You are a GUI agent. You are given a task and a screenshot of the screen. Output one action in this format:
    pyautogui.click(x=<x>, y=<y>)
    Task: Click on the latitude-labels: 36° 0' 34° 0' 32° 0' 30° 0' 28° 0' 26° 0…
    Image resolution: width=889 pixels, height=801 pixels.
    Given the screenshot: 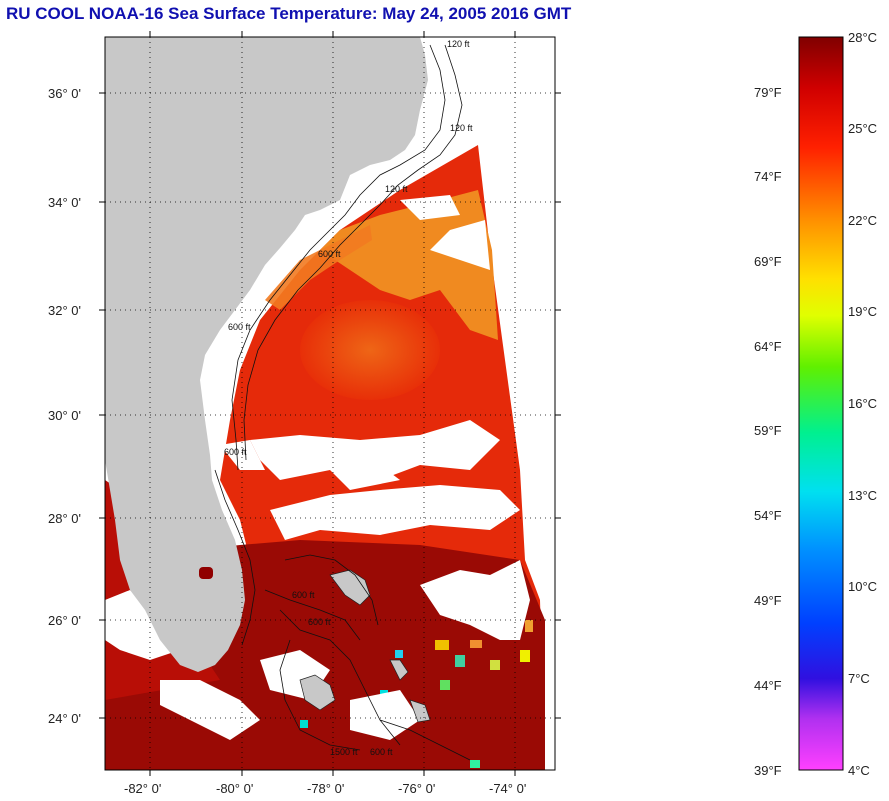 What is the action you would take?
    pyautogui.click(x=64, y=406)
    